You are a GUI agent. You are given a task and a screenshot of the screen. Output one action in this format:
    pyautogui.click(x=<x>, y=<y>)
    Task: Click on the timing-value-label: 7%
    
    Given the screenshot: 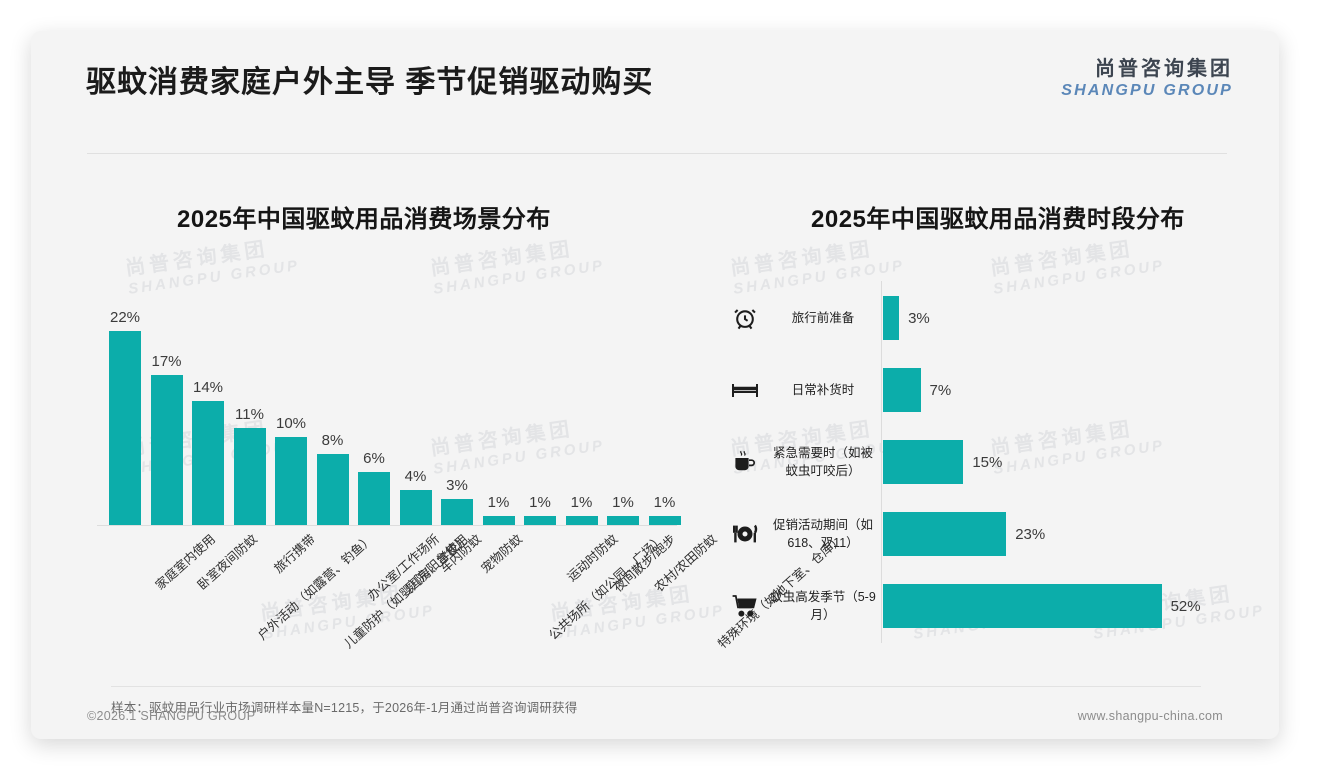 What is the action you would take?
    pyautogui.click(x=940, y=390)
    